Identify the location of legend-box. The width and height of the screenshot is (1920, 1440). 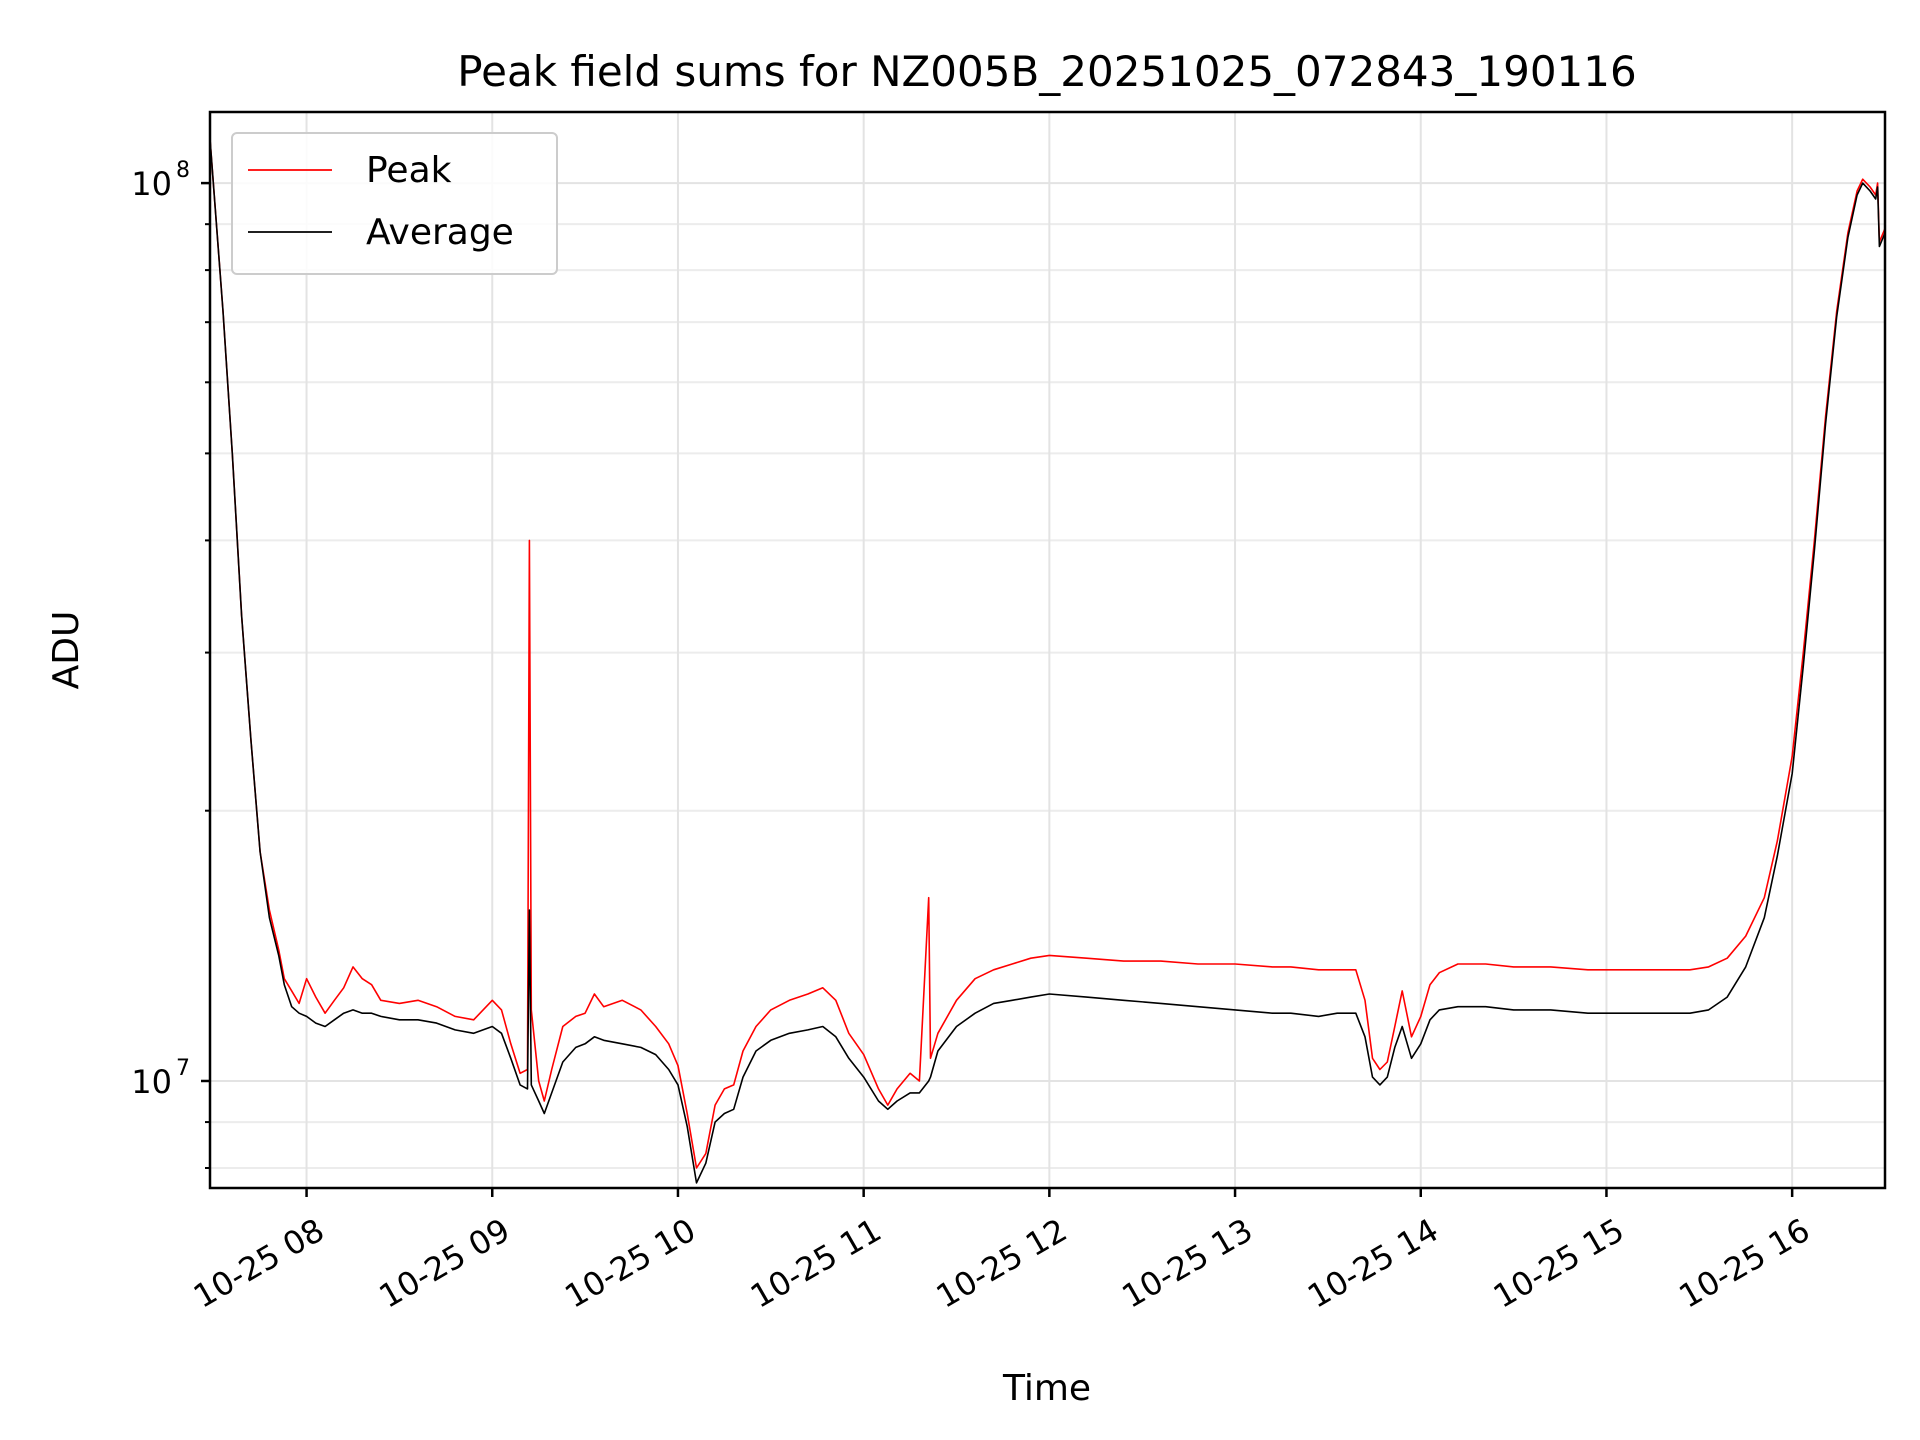
(394, 203).